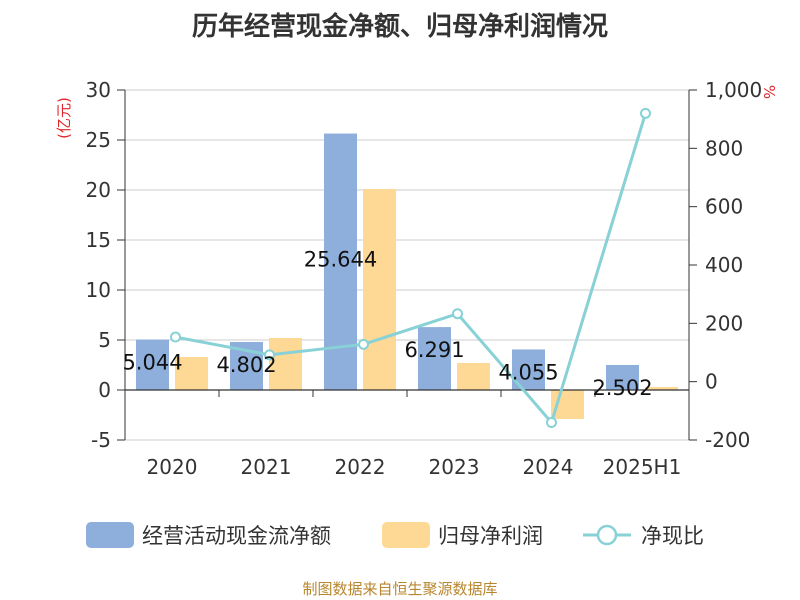  I want to click on y-right-tick-label: 800, so click(724, 148).